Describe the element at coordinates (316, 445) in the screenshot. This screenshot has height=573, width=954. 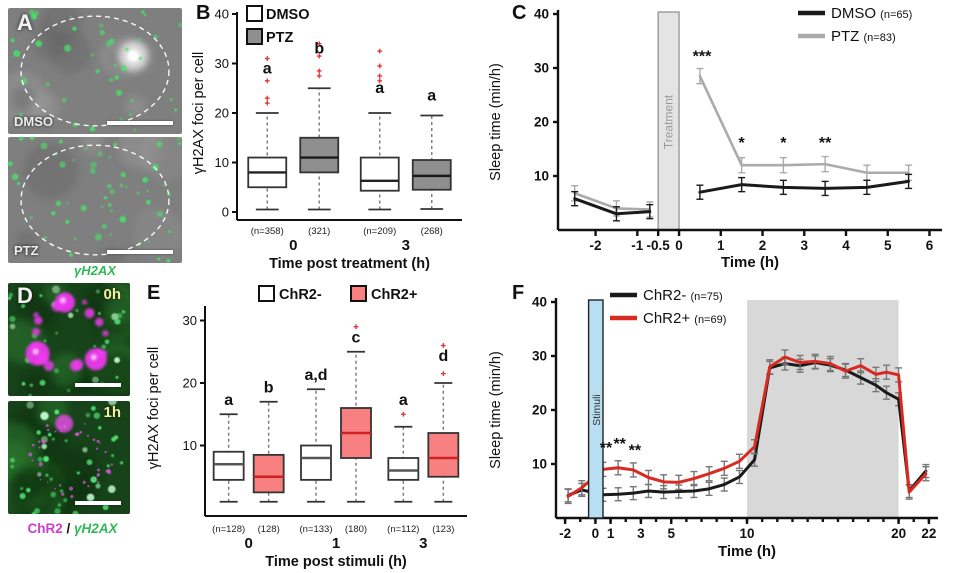
I see `box-ChR2--1` at that location.